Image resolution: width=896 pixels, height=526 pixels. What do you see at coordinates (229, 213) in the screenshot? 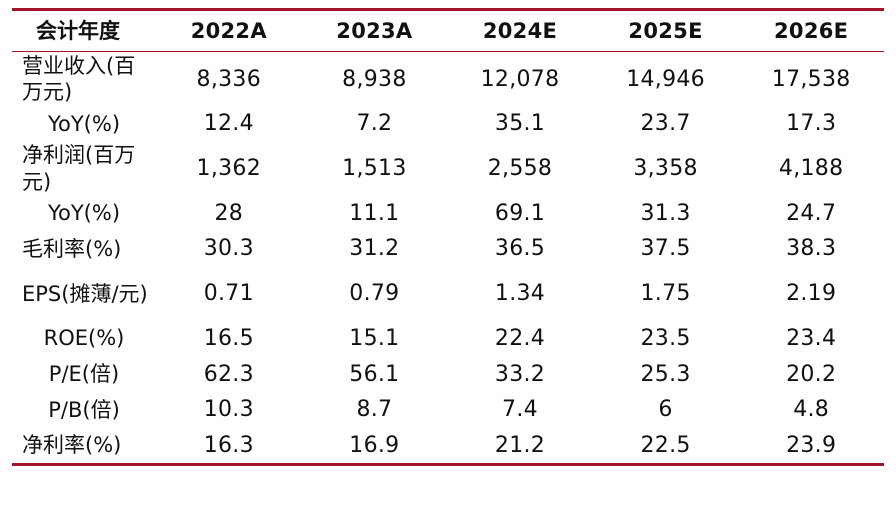
I see `table-cell: 28` at bounding box center [229, 213].